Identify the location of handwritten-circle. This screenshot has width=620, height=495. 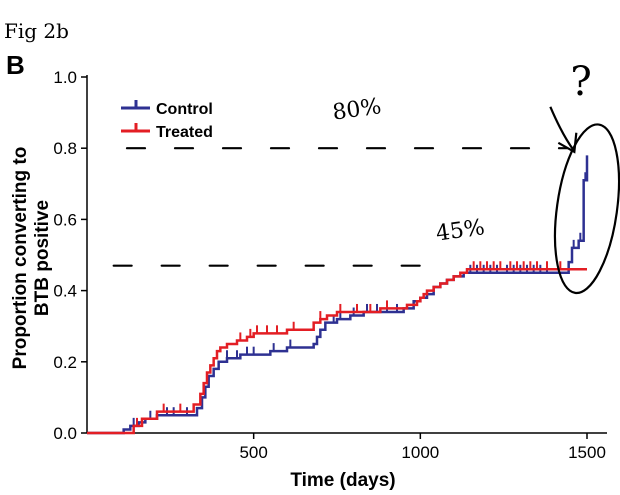
(586, 209).